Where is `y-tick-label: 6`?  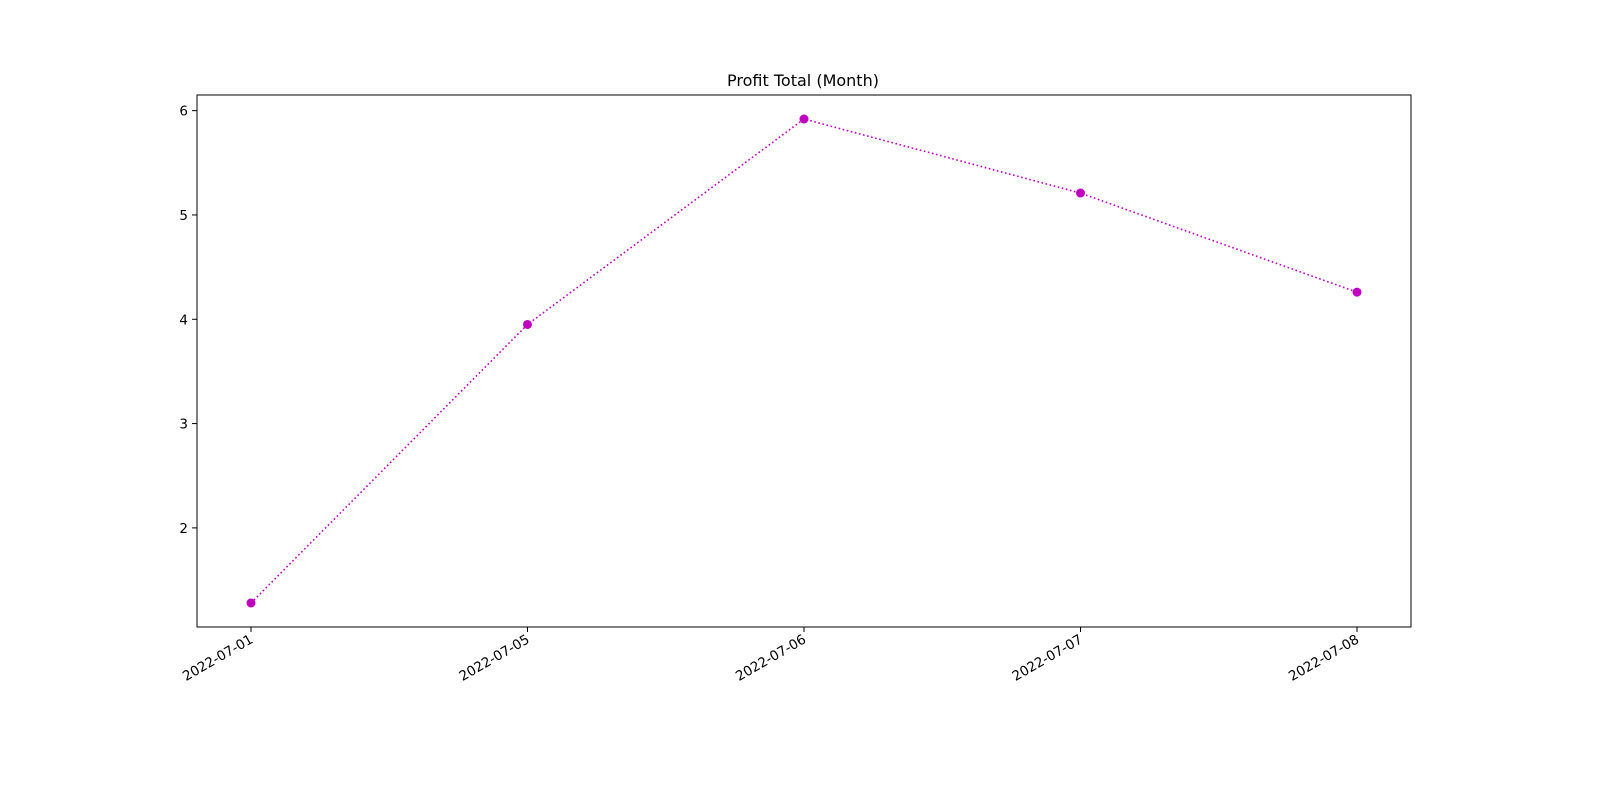 y-tick-label: 6 is located at coordinates (183, 112).